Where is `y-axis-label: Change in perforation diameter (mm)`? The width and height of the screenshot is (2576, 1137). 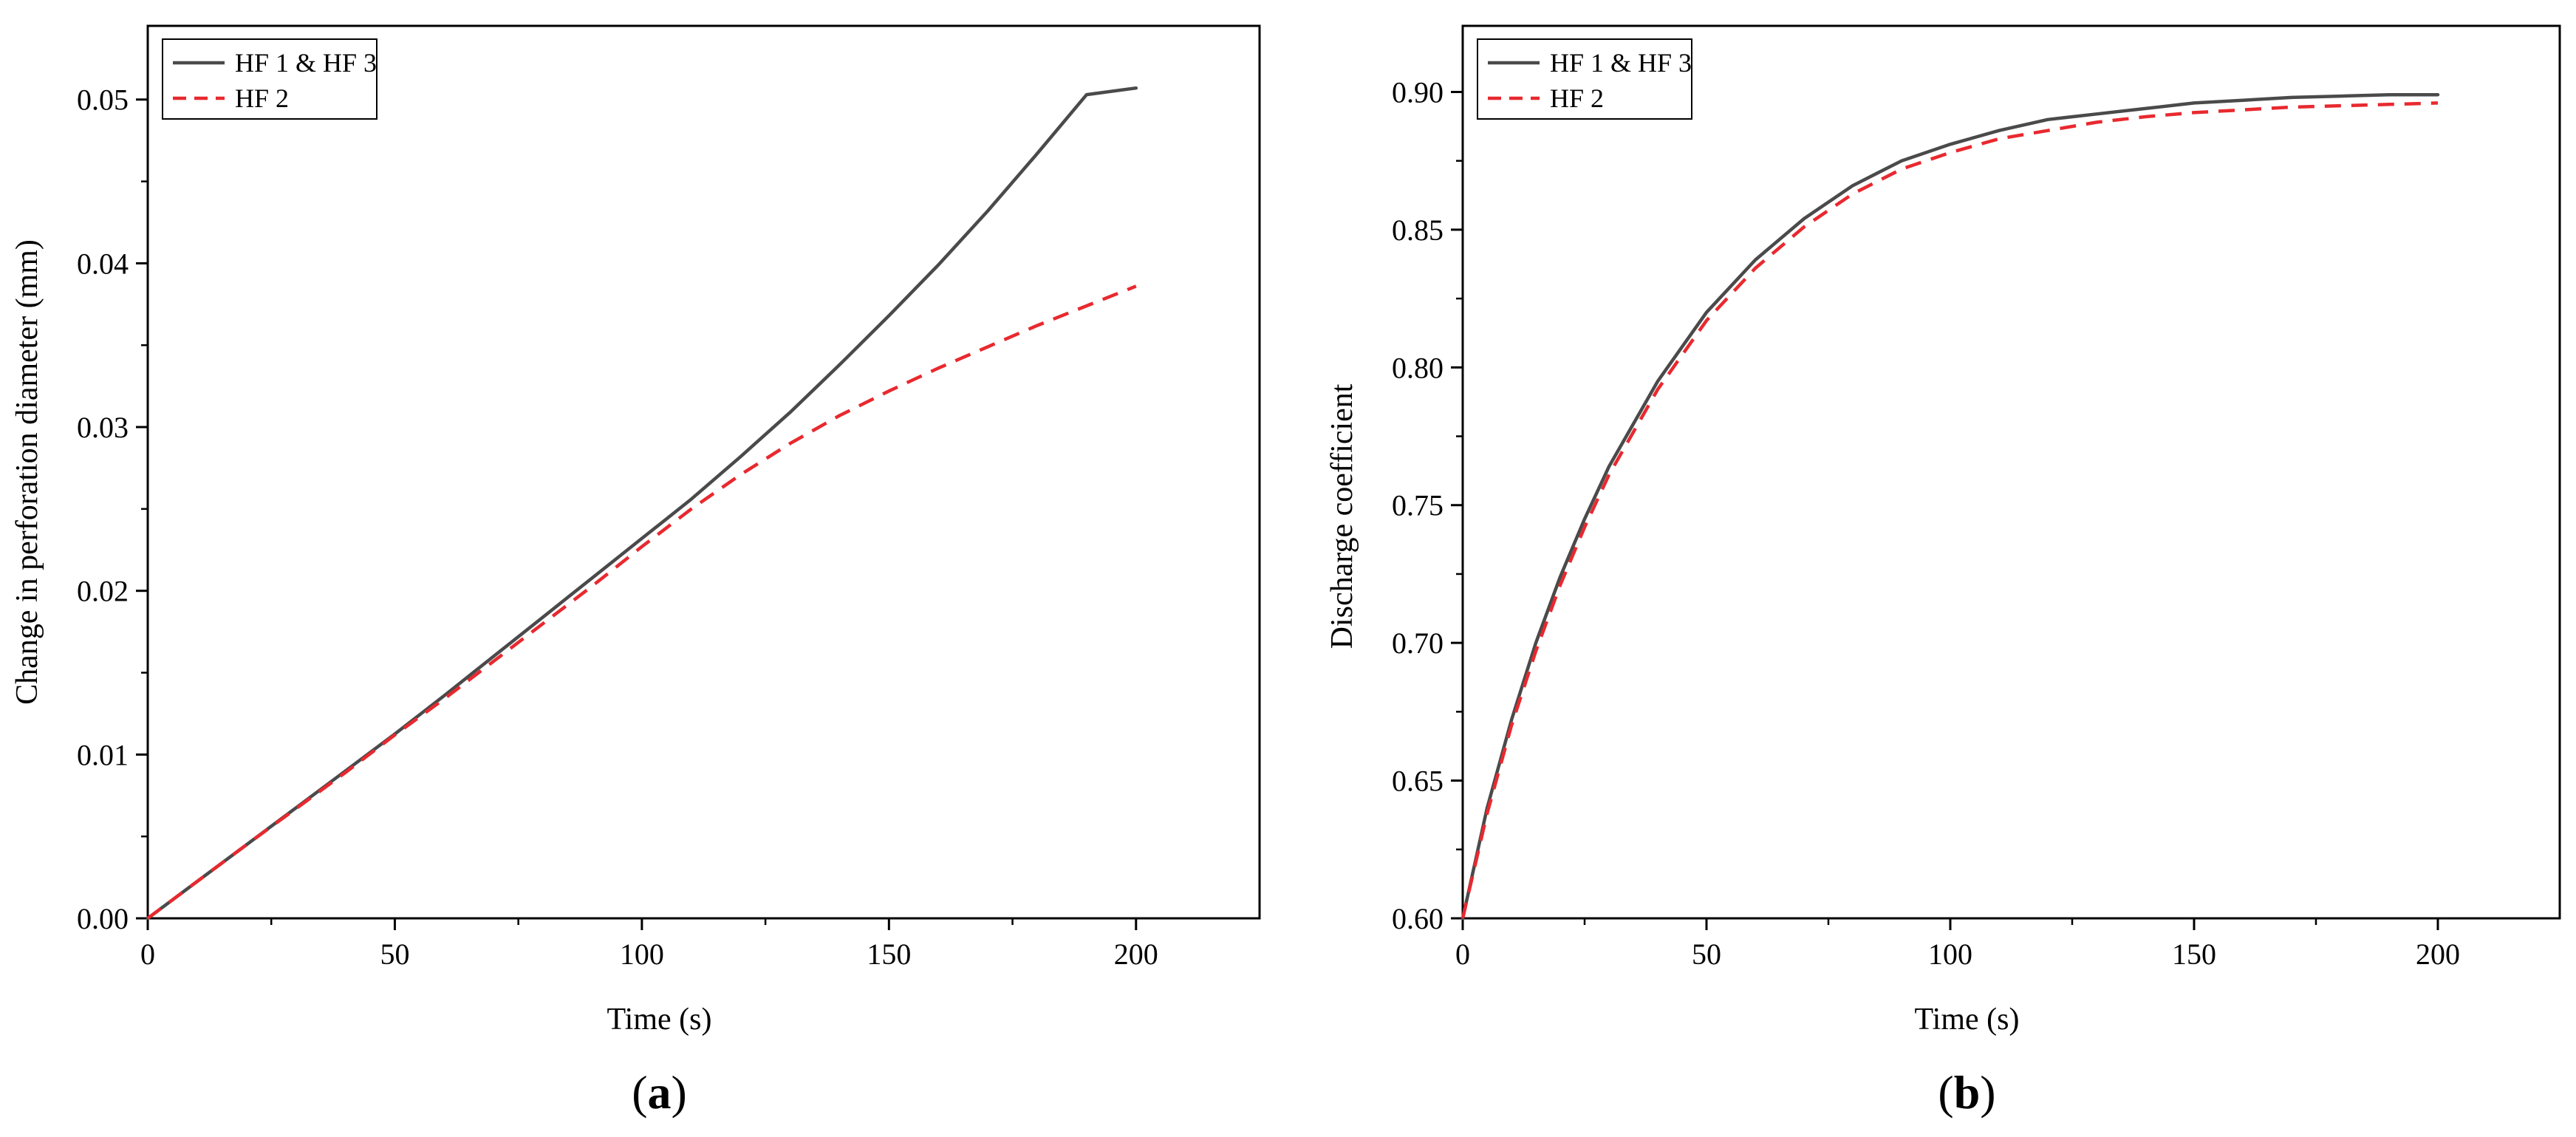
y-axis-label: Change in perforation diameter (mm) is located at coordinates (27, 472).